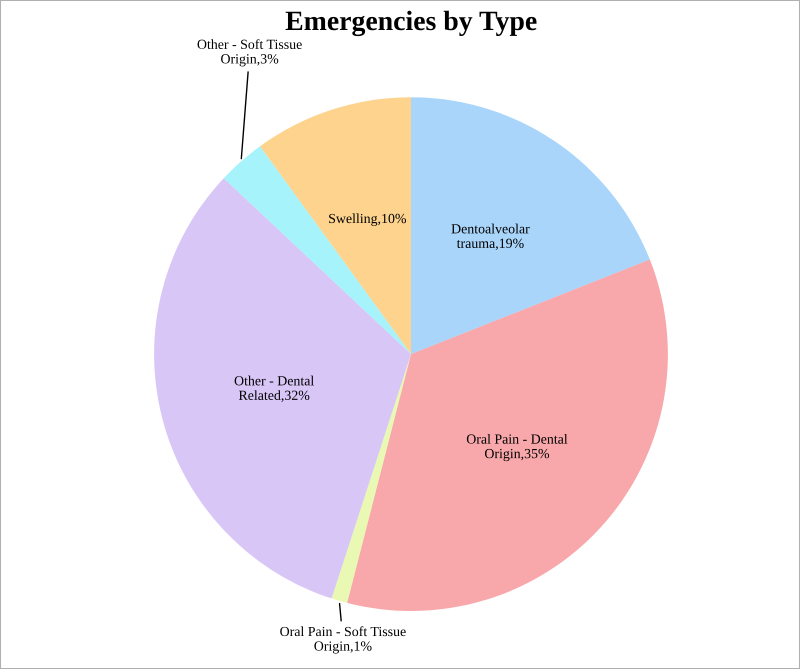 This screenshot has height=669, width=800. What do you see at coordinates (250, 52) in the screenshot?
I see `slice-label: Other - Soft Tissue Origin,3%` at bounding box center [250, 52].